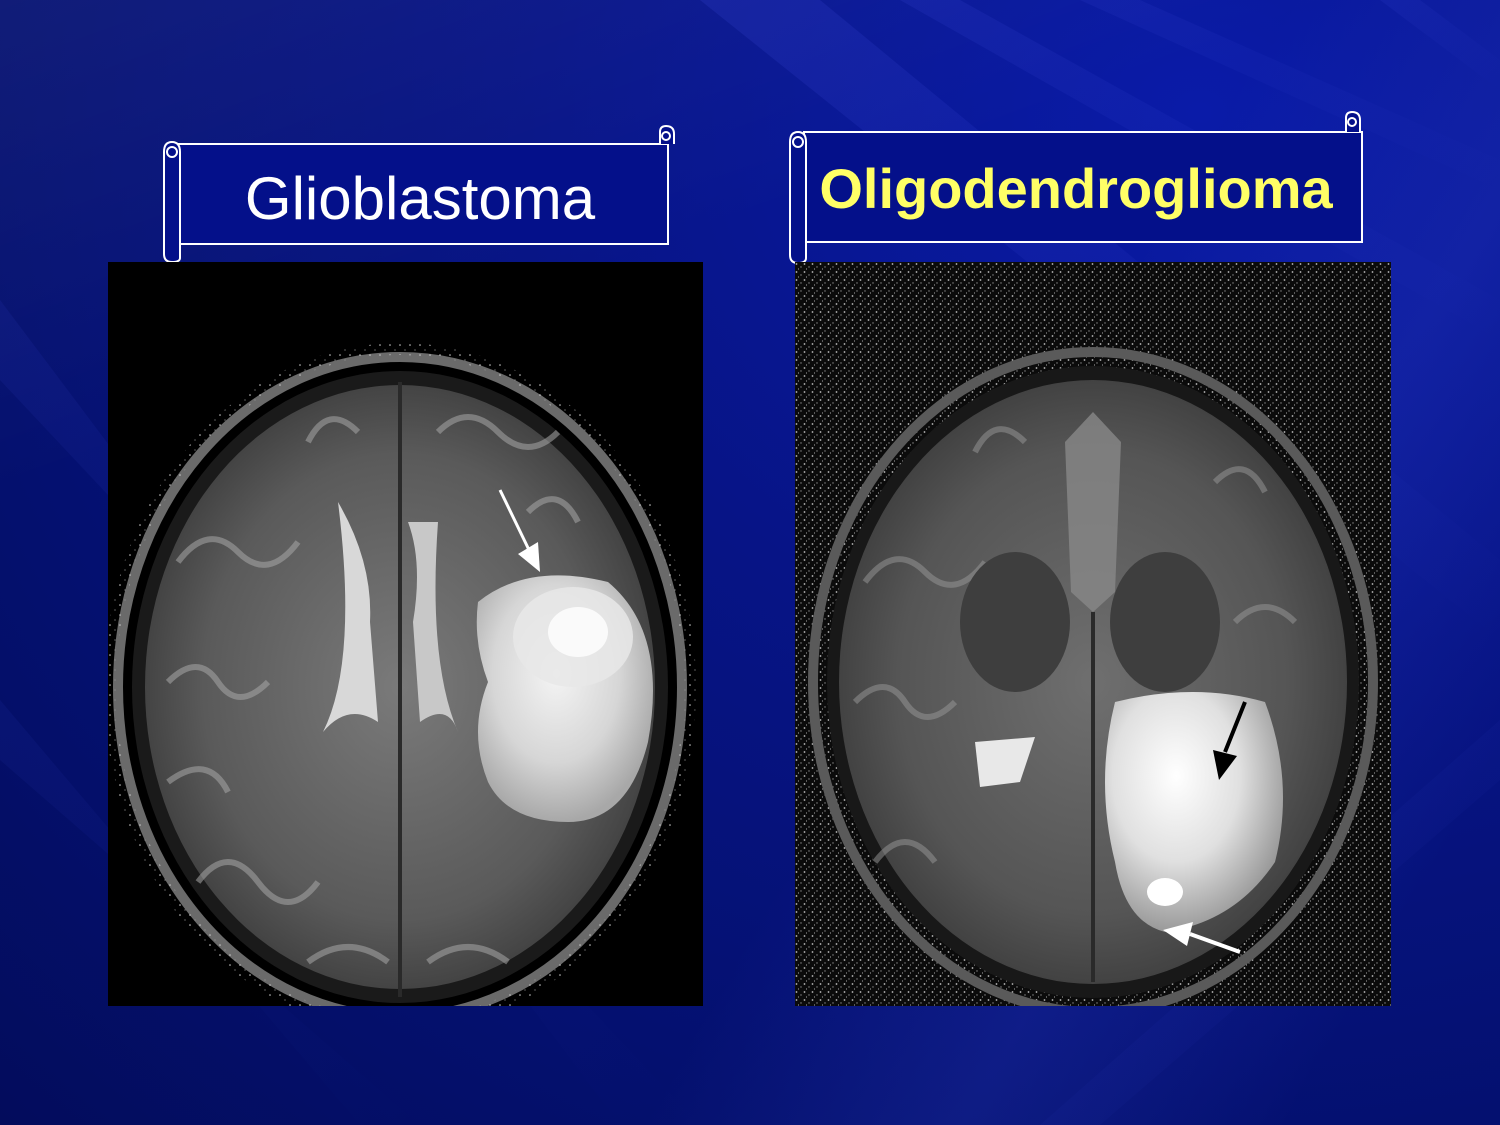 The height and width of the screenshot is (1125, 1500). What do you see at coordinates (1230, 740) in the screenshot?
I see `black-arrow-icon` at bounding box center [1230, 740].